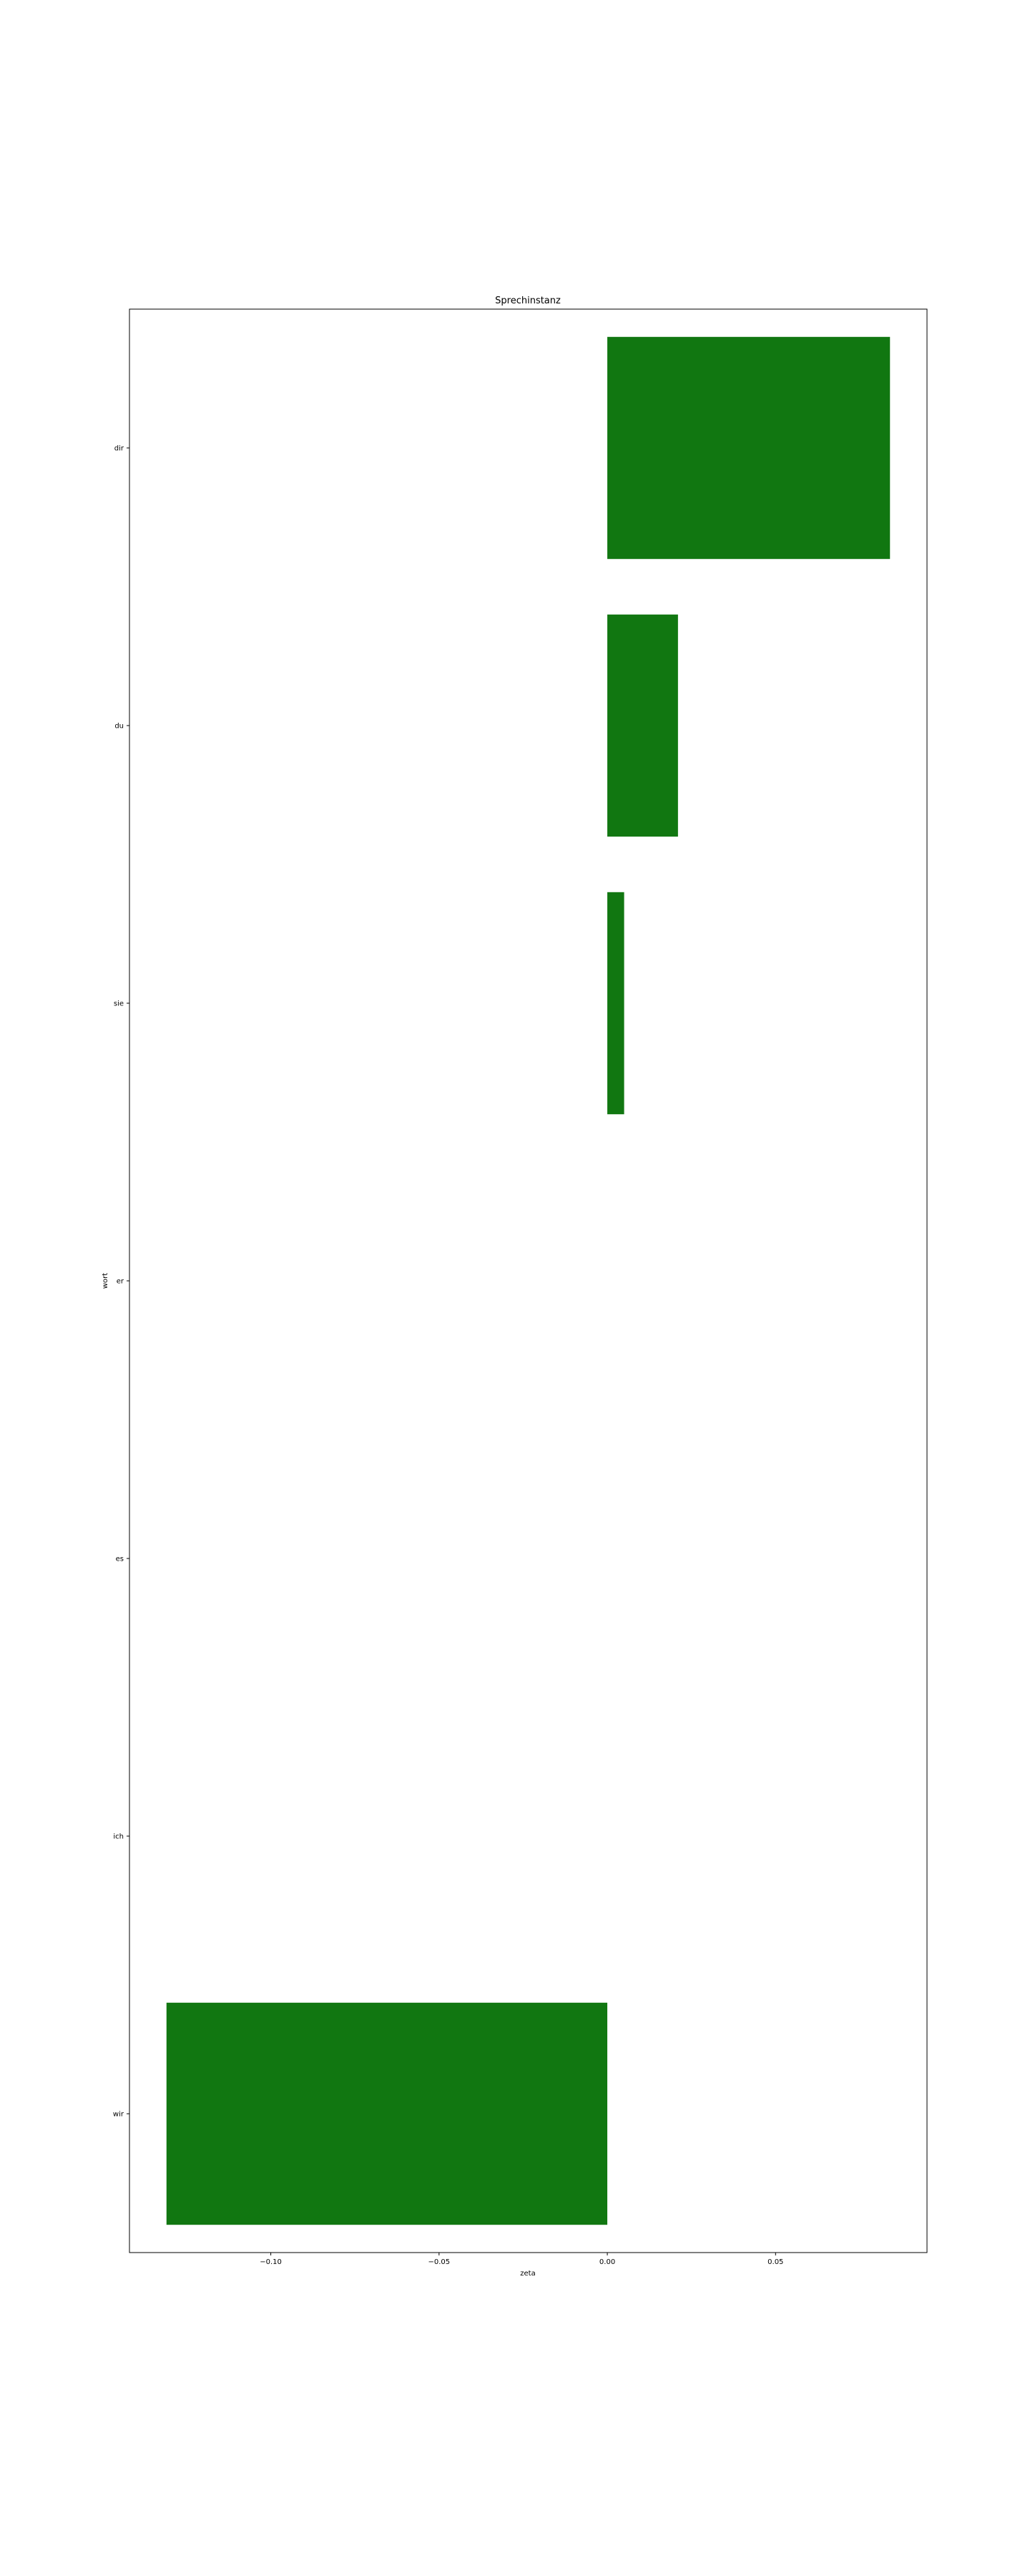  I want to click on y-tick-label: er, so click(120, 1282).